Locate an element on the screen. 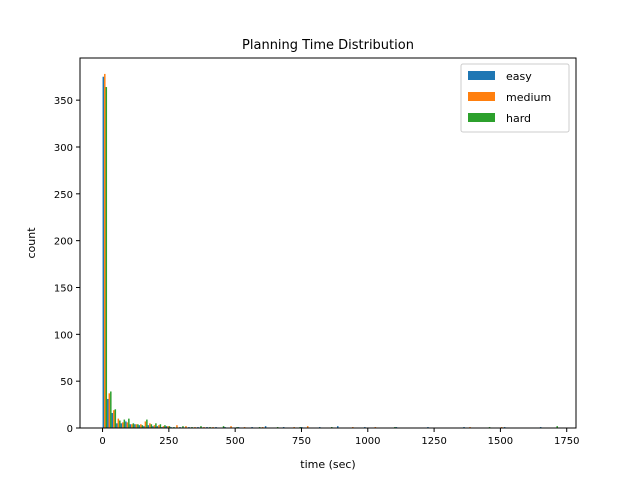 This screenshot has width=640, height=480. y-axis-label: count is located at coordinates (31, 243).